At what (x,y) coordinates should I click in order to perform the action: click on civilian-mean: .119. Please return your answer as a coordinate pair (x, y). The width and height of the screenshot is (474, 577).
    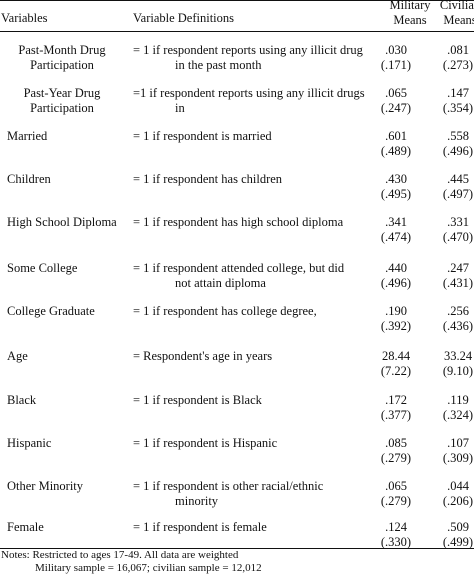
    Looking at the image, I should click on (458, 400).